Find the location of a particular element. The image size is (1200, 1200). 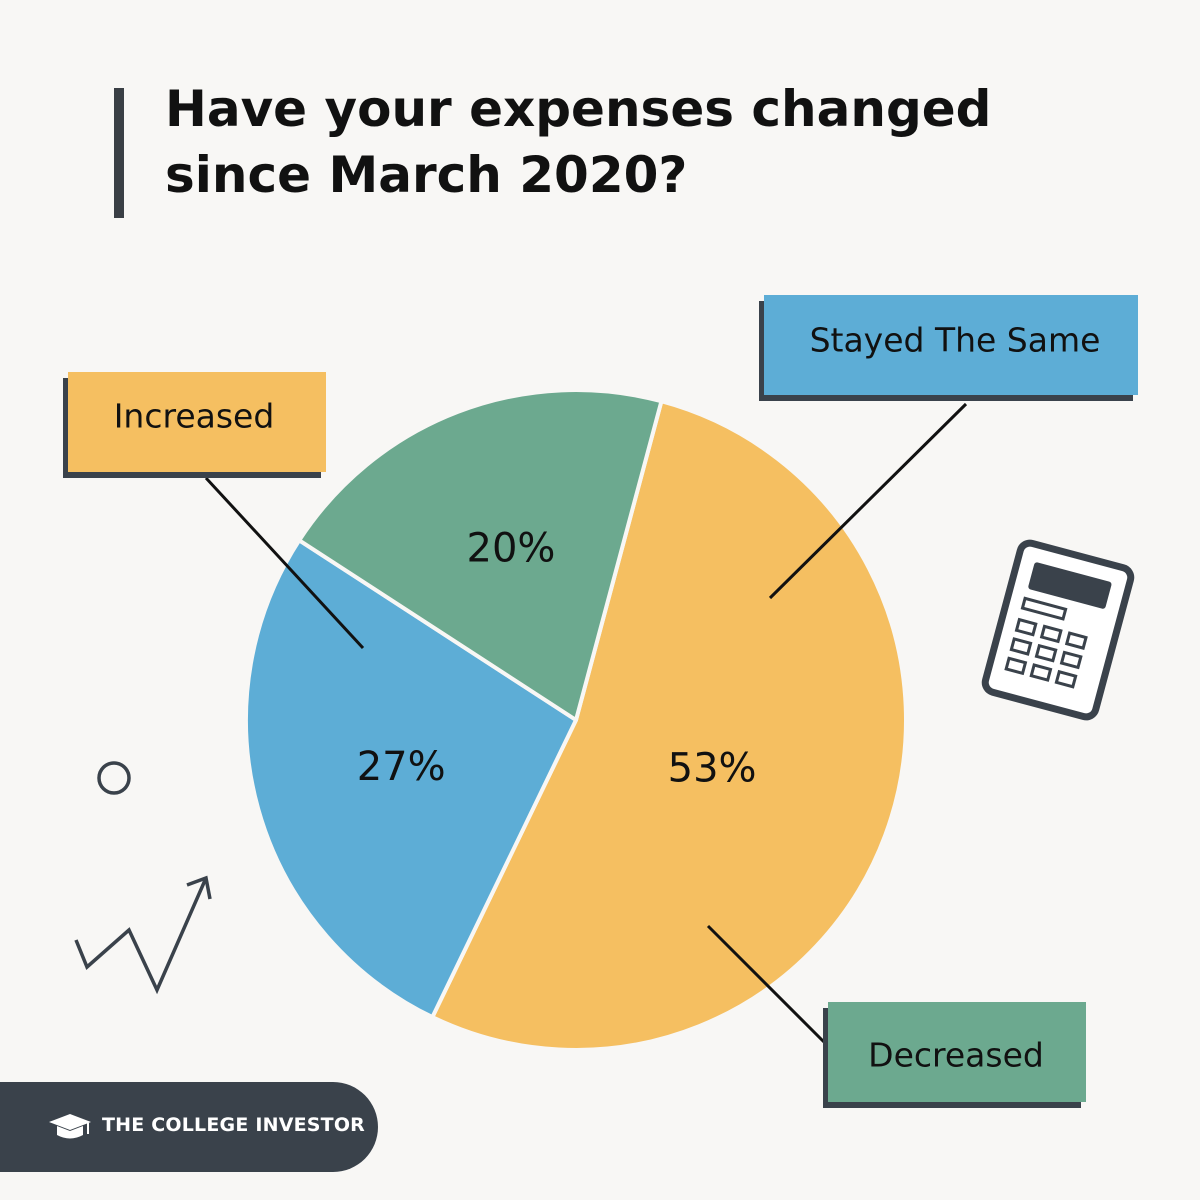

value-label: 20% is located at coordinates (511, 549).